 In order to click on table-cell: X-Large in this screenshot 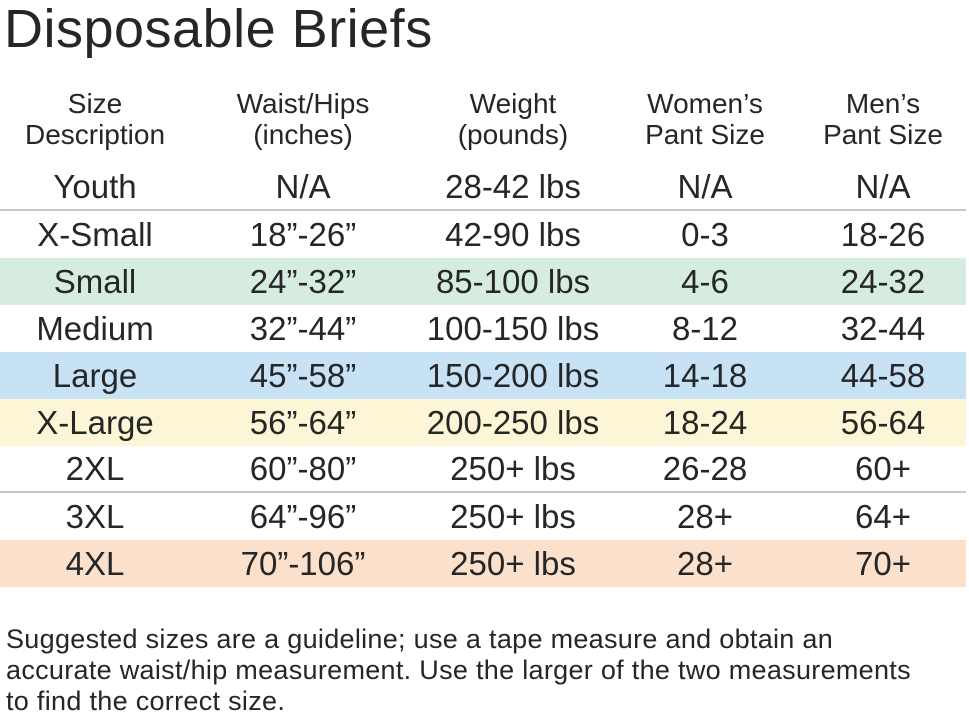, I will do `click(95, 422)`.